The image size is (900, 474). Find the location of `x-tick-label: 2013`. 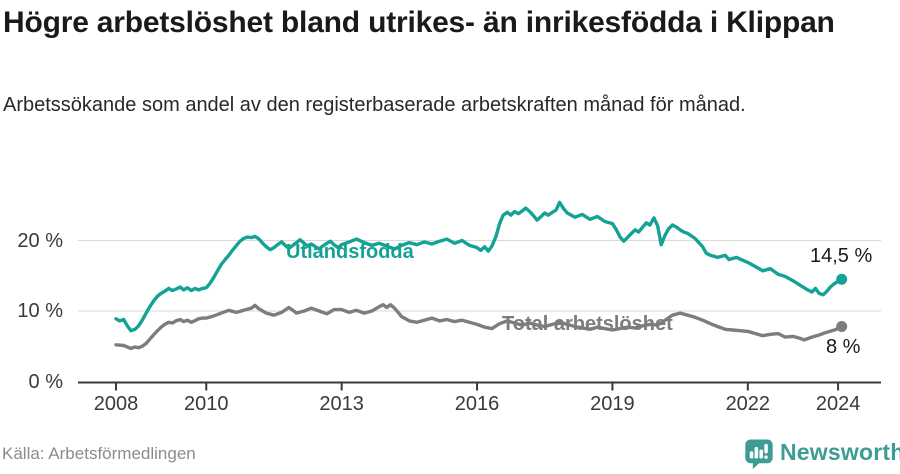

x-tick-label: 2013 is located at coordinates (341, 404).